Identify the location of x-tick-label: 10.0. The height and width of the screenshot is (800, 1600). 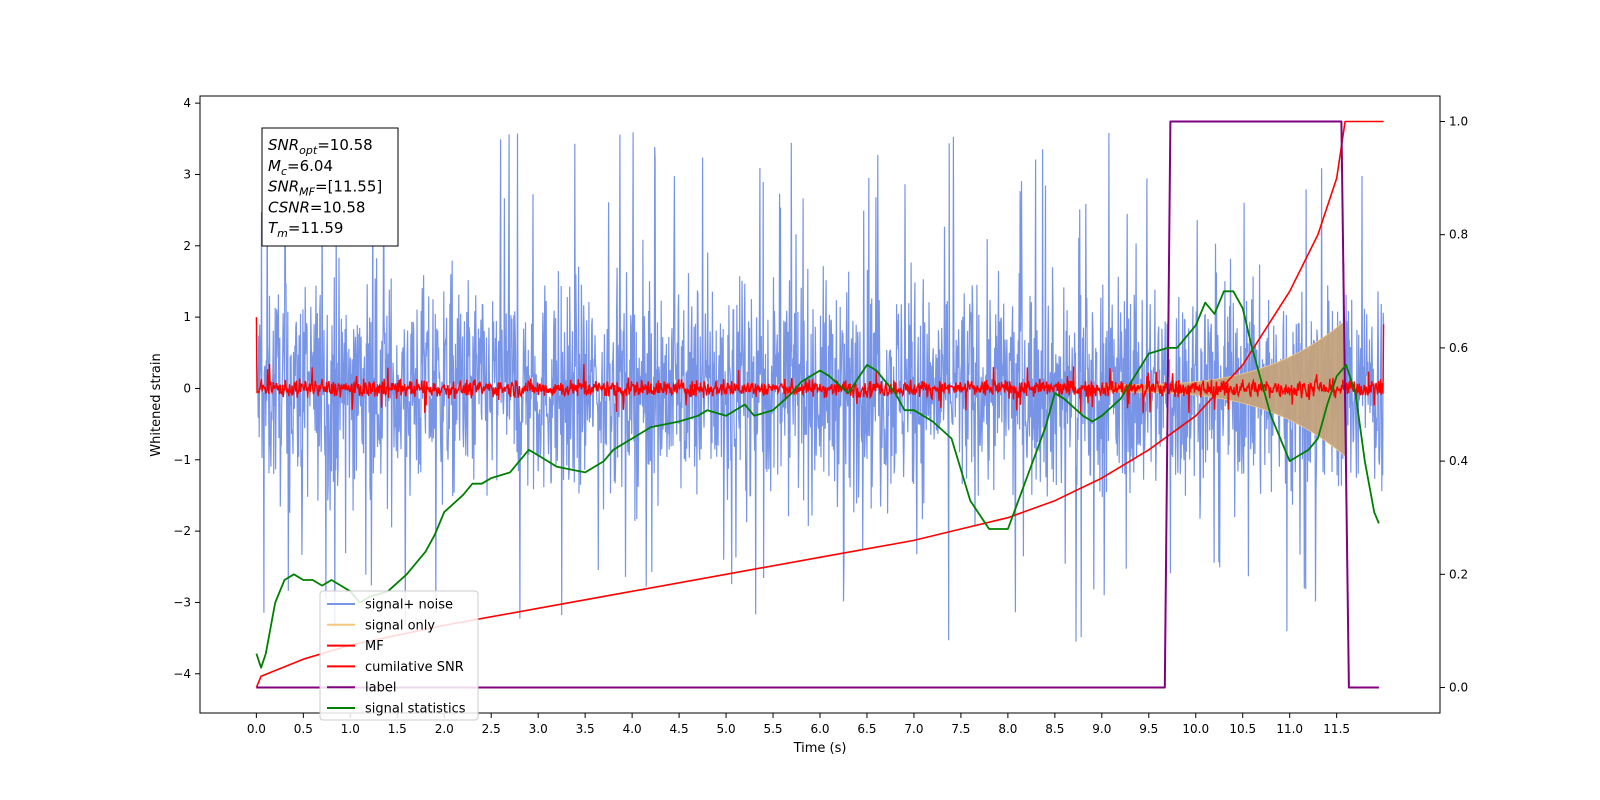
(1195, 729).